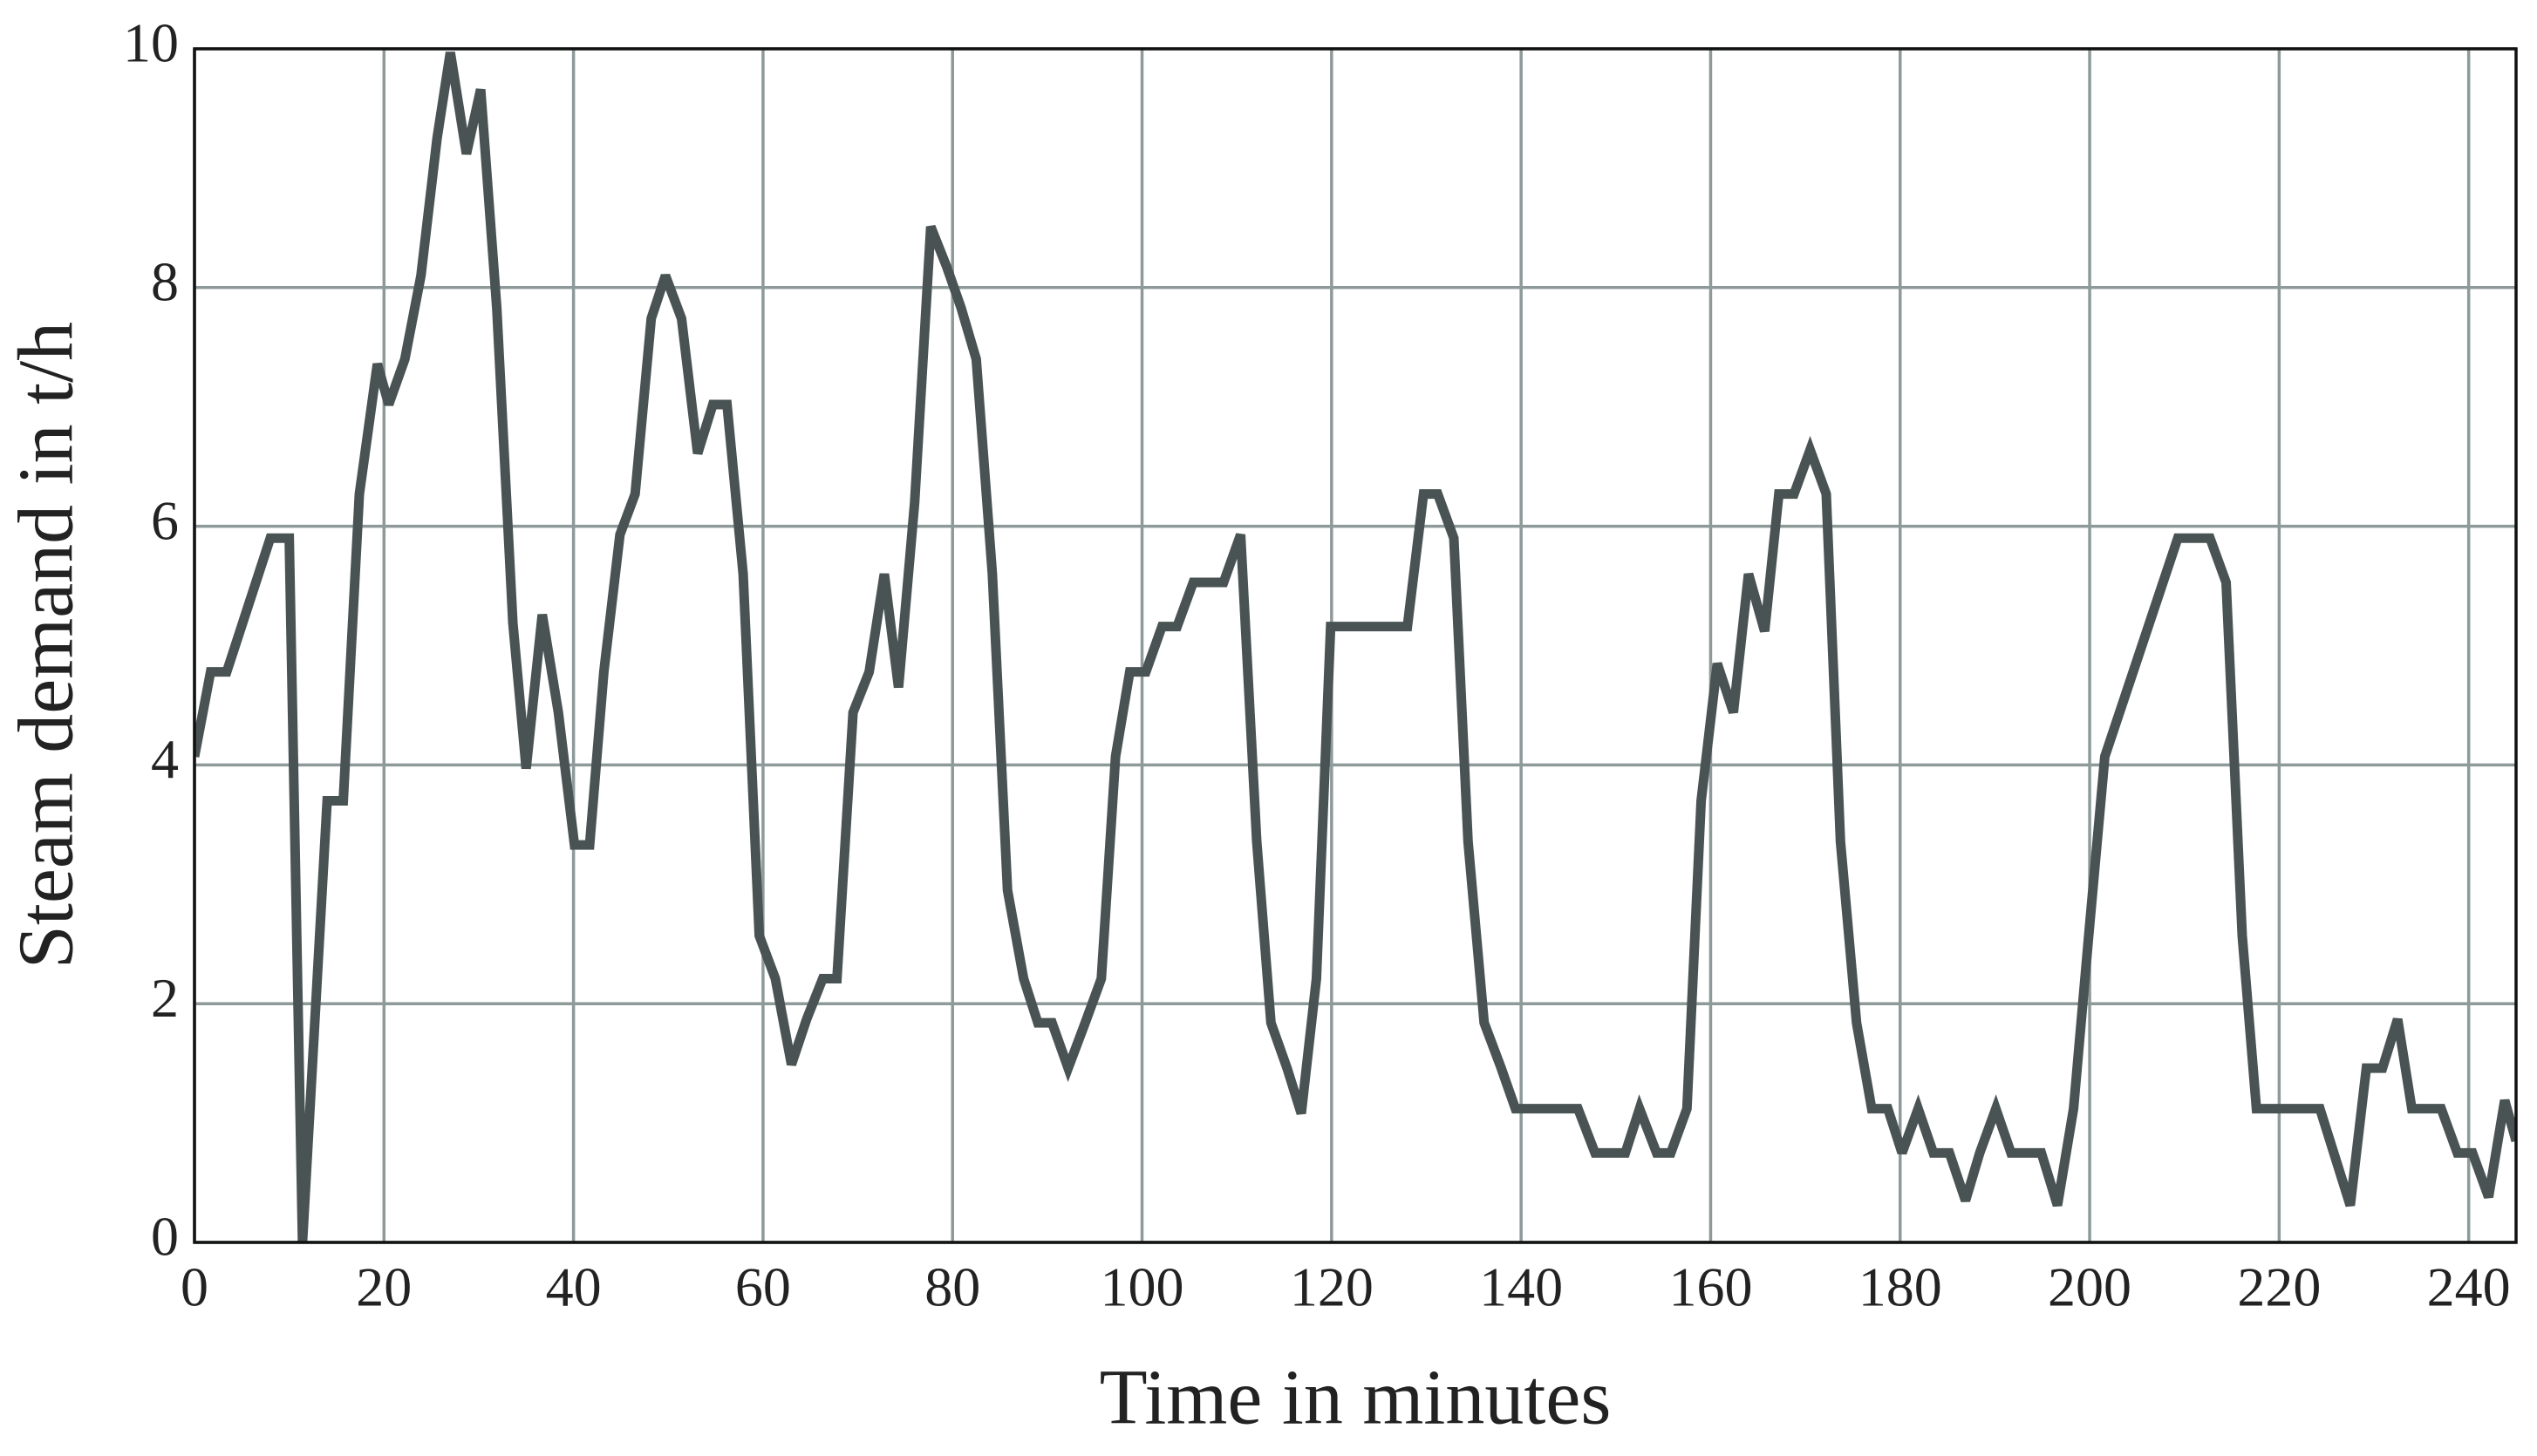 The image size is (2537, 1456). Describe the element at coordinates (574, 1287) in the screenshot. I see `x-tick-label: 40` at that location.